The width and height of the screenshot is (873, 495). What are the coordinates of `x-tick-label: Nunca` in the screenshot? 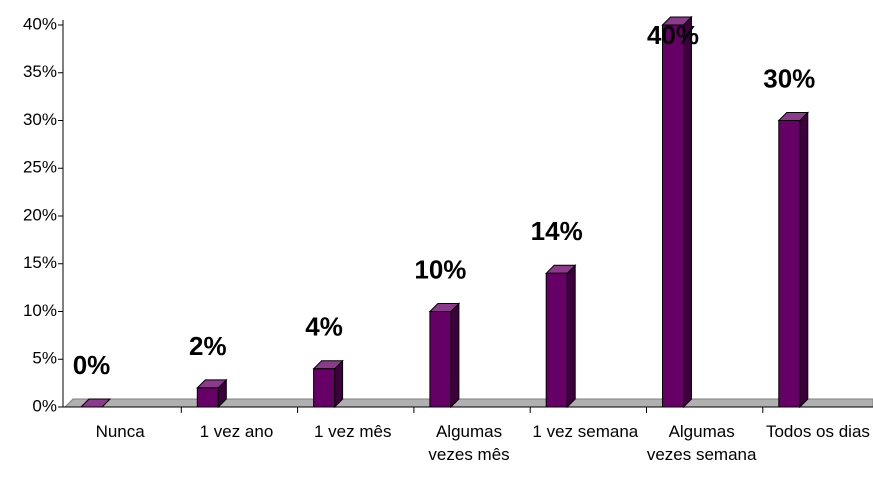 It's located at (120, 431).